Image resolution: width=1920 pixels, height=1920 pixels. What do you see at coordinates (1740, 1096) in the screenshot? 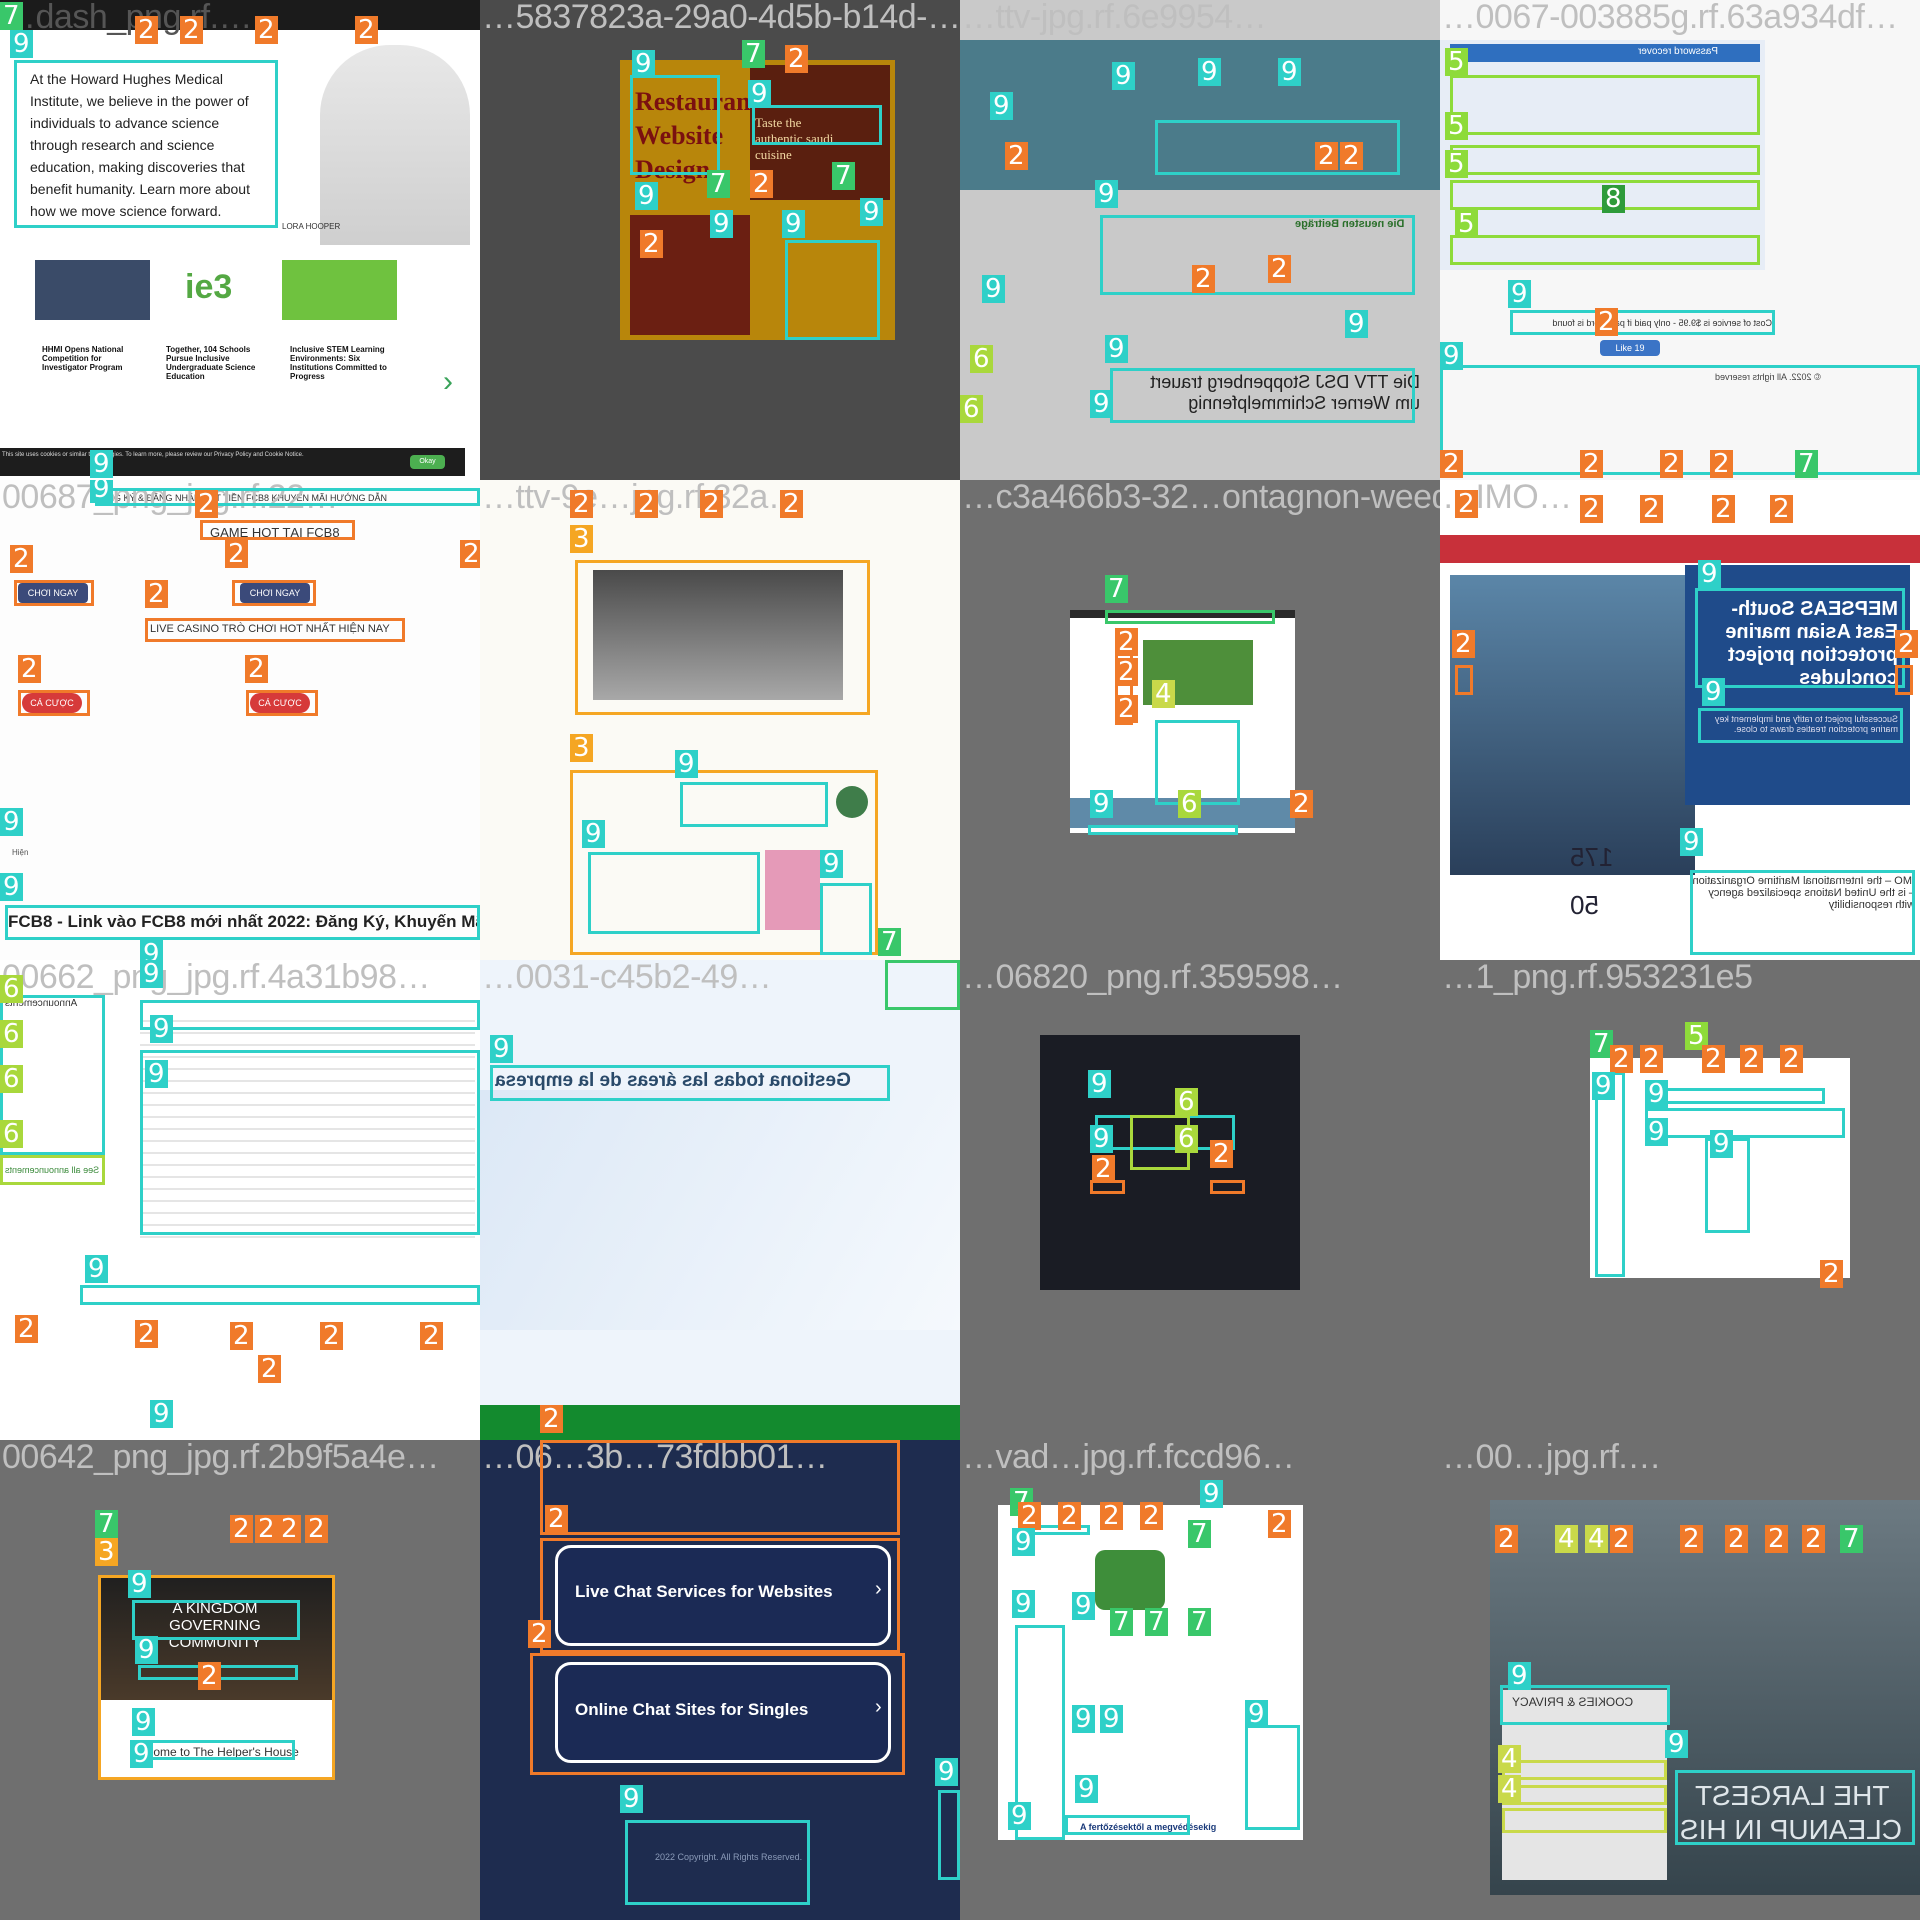
I see `bbox-title` at bounding box center [1740, 1096].